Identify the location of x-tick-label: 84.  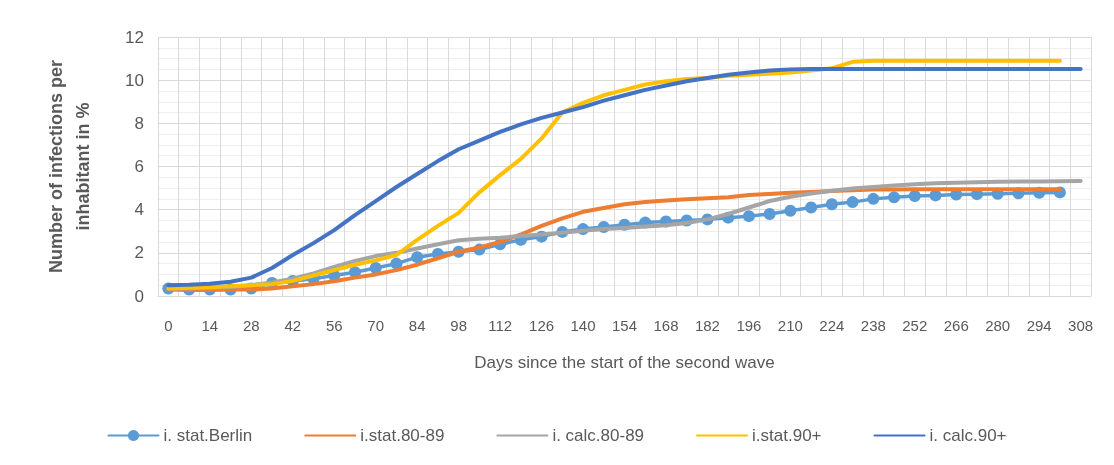
(417, 325).